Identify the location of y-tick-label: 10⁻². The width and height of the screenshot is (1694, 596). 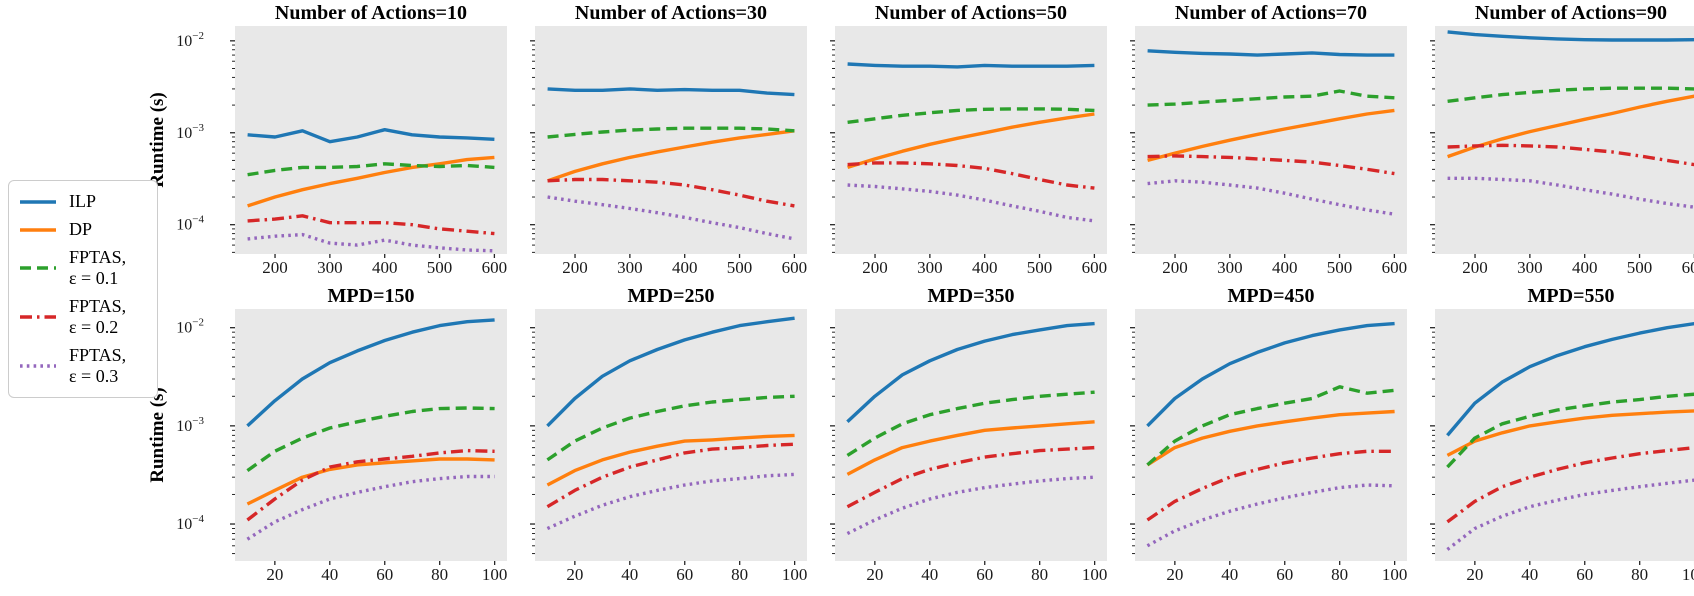
(190, 40).